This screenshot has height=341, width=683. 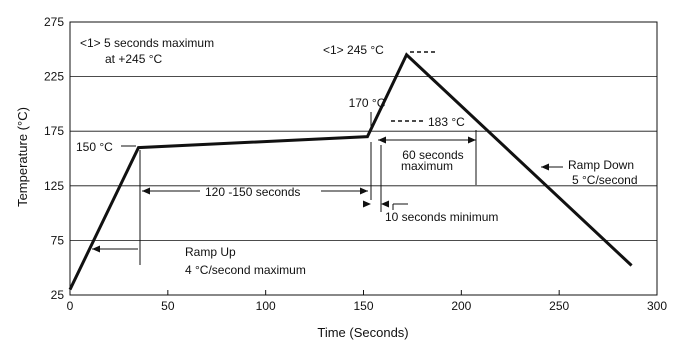 I want to click on y-tick-label-275: 275, so click(x=54, y=22).